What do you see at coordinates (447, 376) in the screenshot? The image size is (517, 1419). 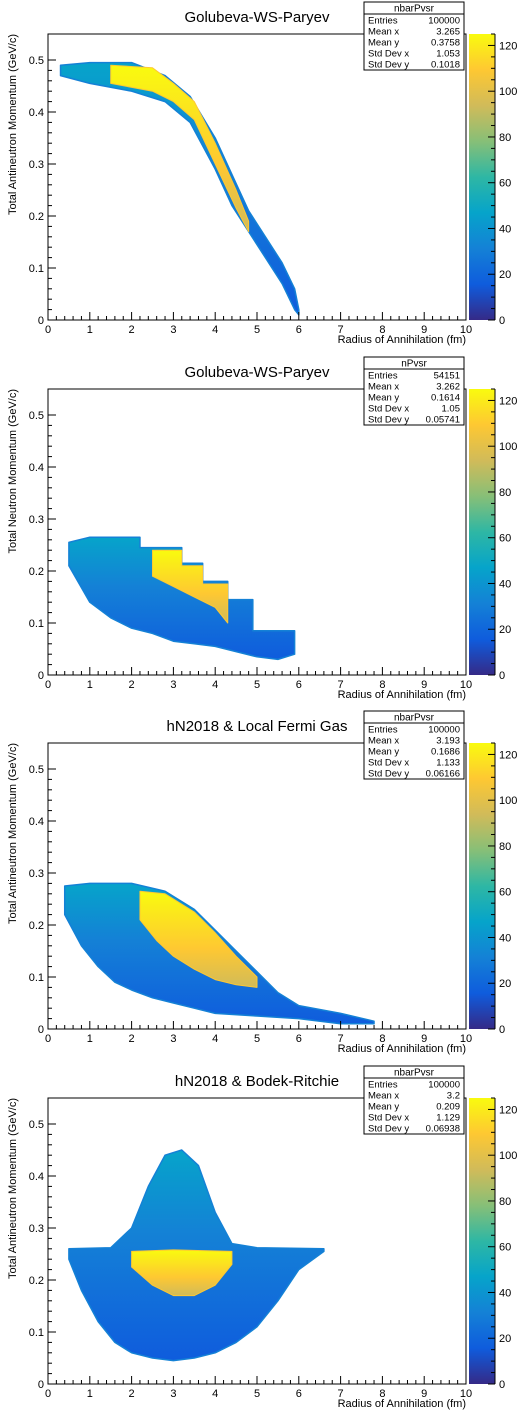 I see `stats-value: 54151` at bounding box center [447, 376].